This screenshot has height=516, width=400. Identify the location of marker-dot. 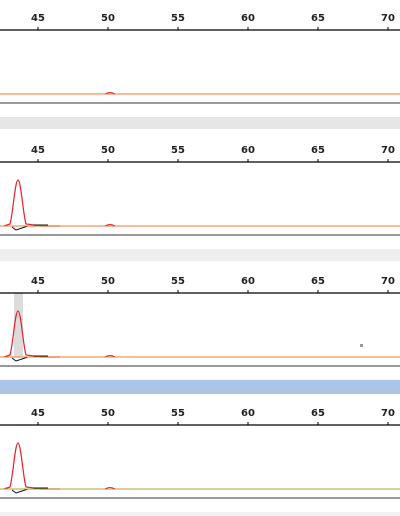
(361, 345).